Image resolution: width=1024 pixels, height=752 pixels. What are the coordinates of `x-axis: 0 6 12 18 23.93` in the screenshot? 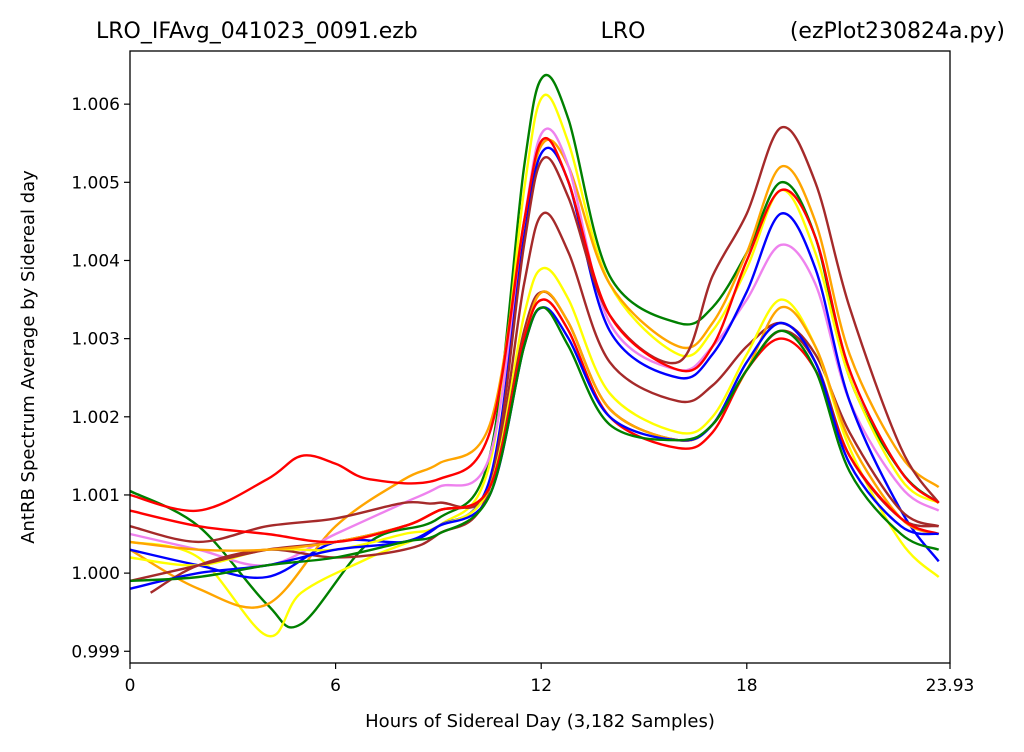 It's located at (550, 679).